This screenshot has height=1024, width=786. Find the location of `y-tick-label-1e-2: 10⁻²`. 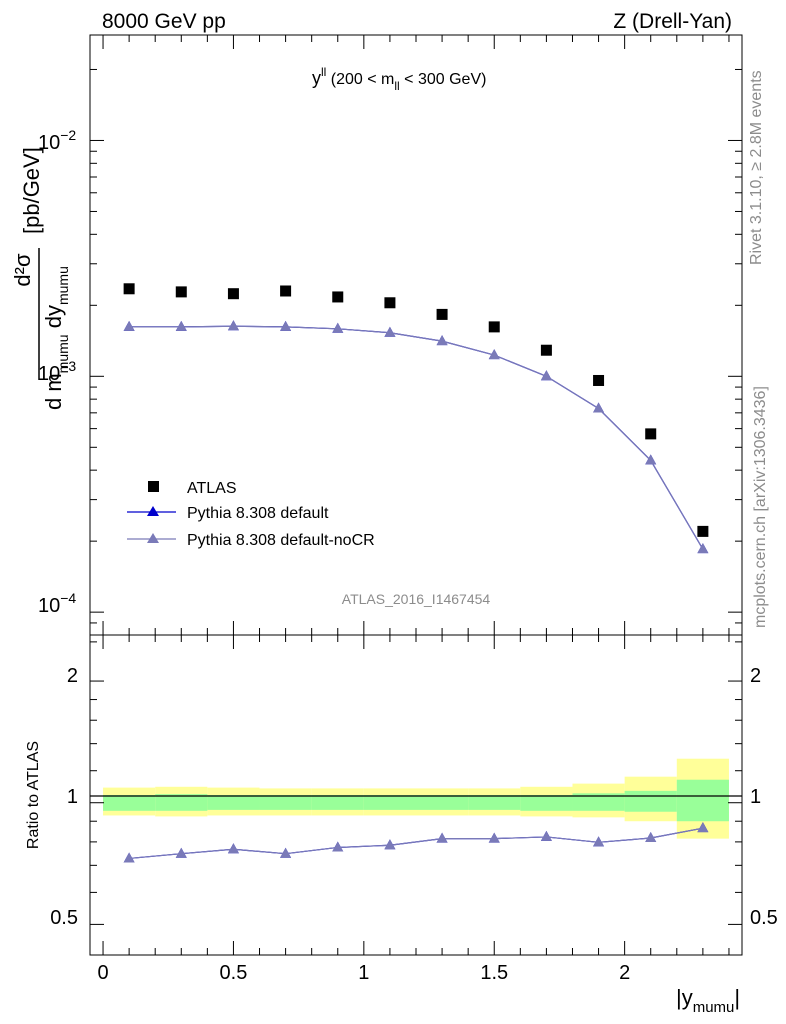

y-tick-label-1e-2: 10⁻² is located at coordinates (57, 140).